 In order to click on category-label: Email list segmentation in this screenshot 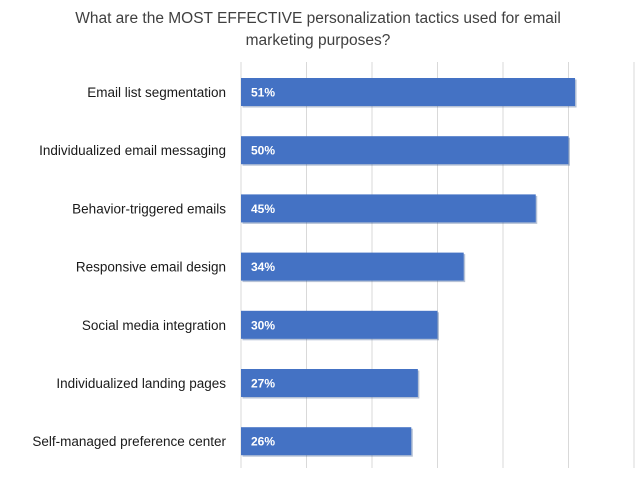, I will do `click(156, 92)`.